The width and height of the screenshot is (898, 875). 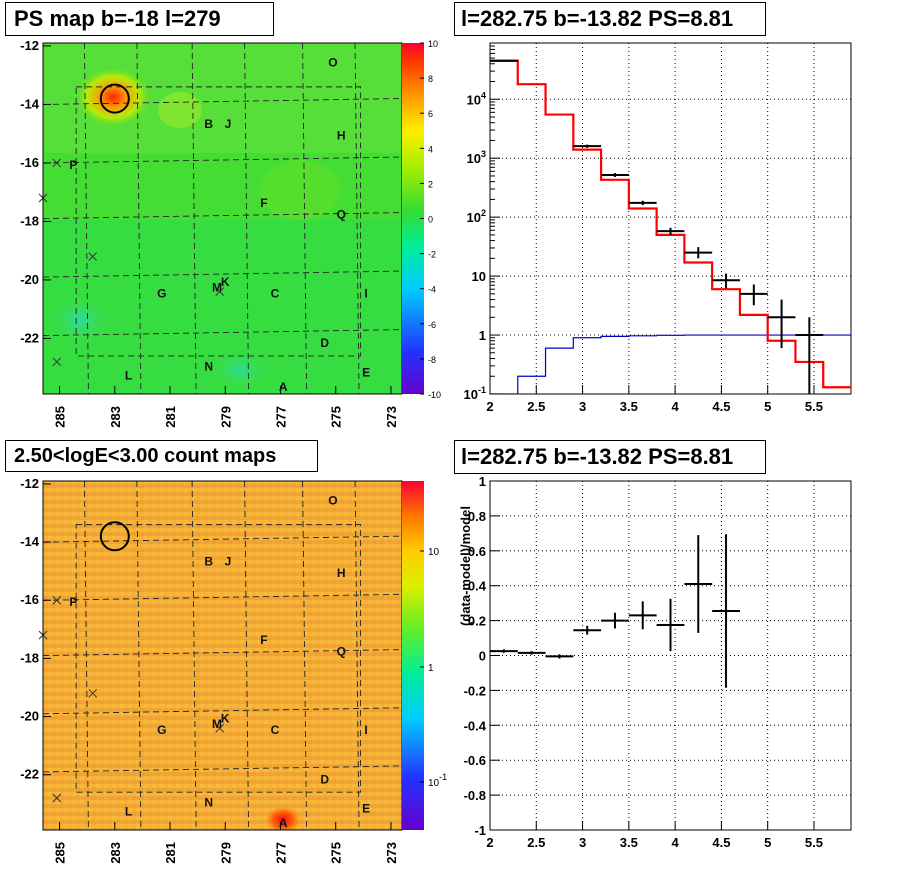 I want to click on y-tick-label: 0.2, so click(x=477, y=621).